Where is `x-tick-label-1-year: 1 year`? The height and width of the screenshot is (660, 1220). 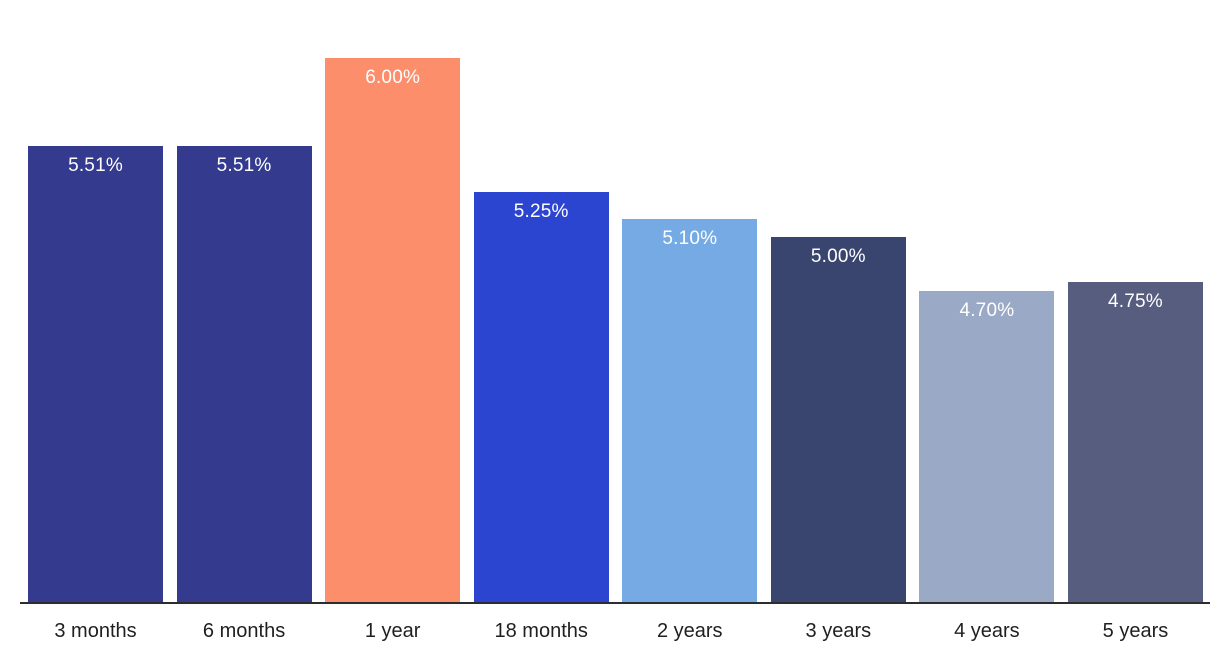
x-tick-label-1-year: 1 year is located at coordinates (392, 631).